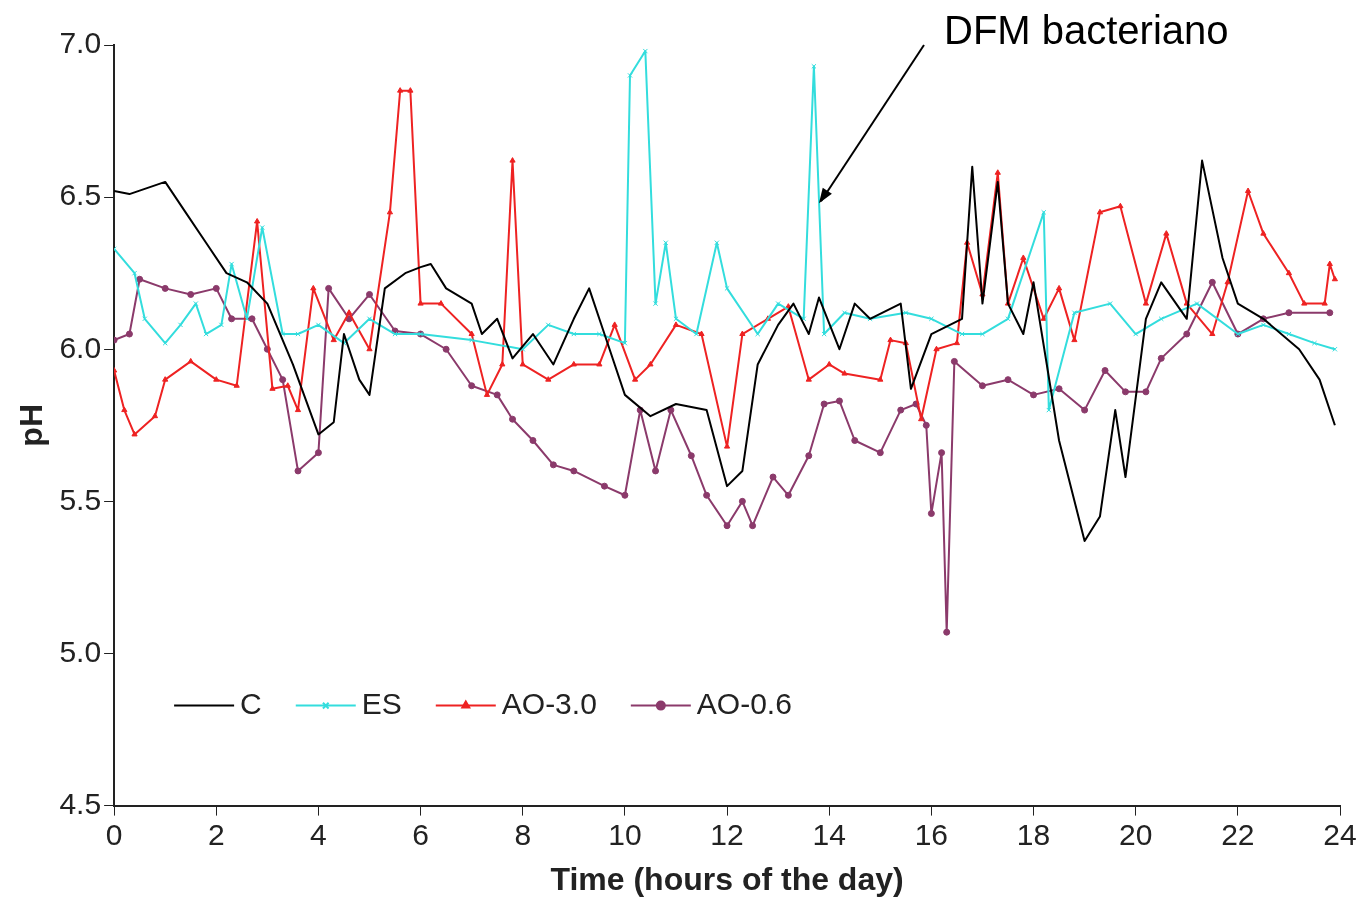  What do you see at coordinates (829, 834) in the screenshot?
I see `x-tick-label: 14` at bounding box center [829, 834].